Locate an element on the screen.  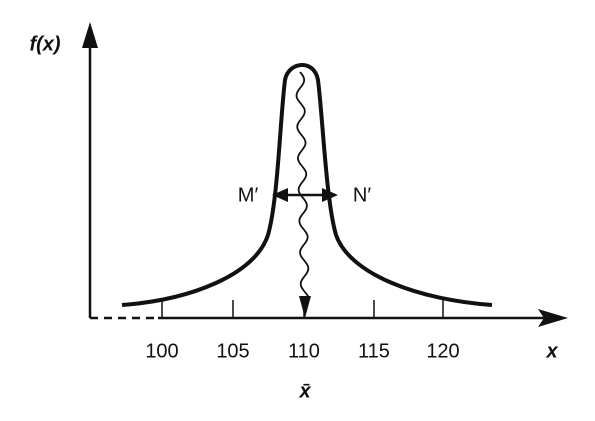
x-axis-label: x is located at coordinates (551, 351).